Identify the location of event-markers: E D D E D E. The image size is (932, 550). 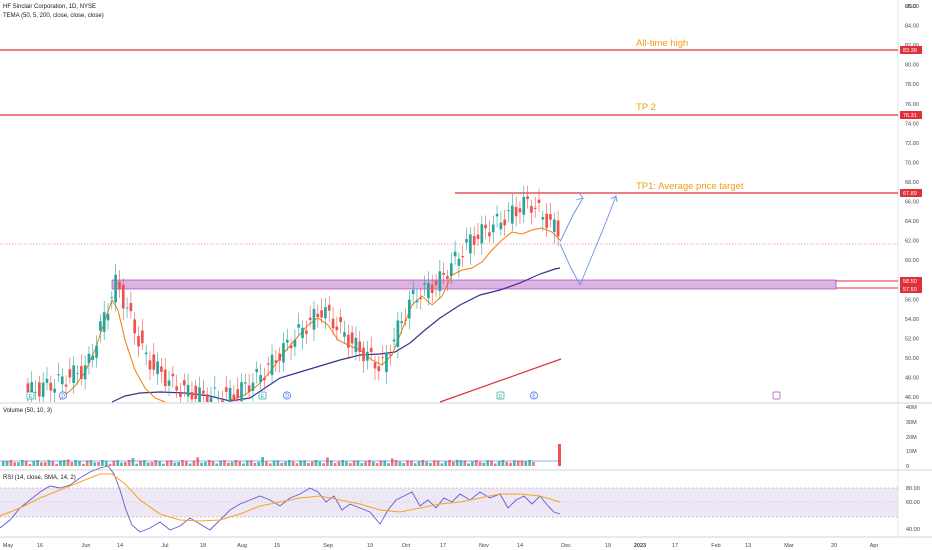
(403, 395).